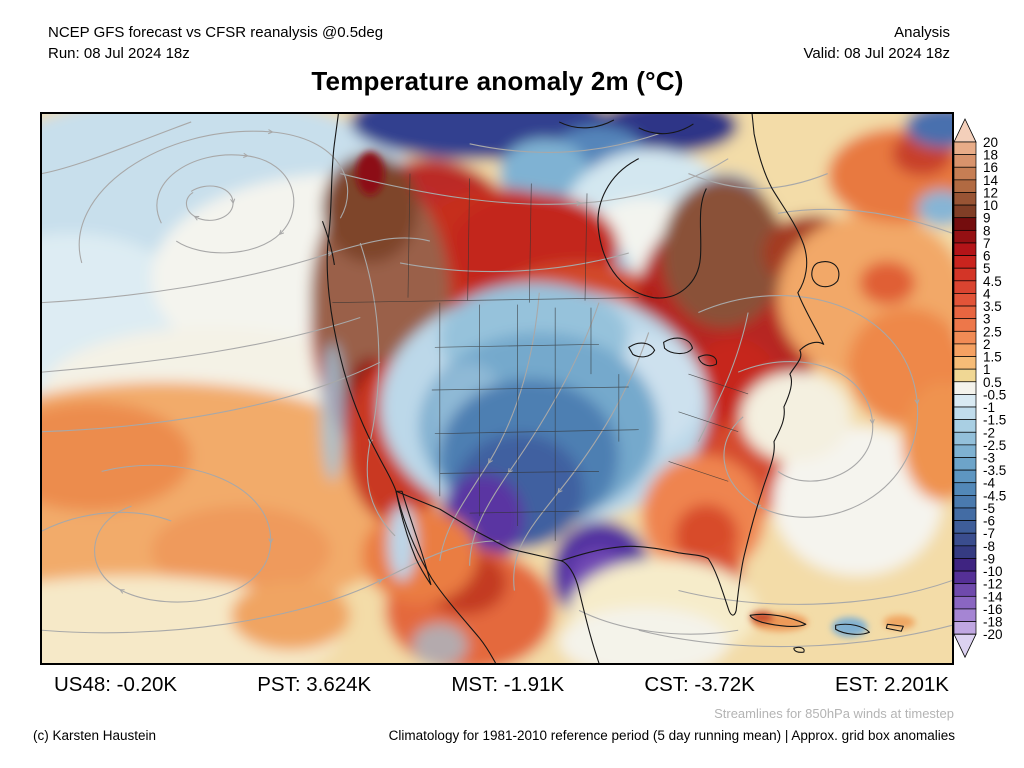 The width and height of the screenshot is (1024, 768). I want to click on colorbar-label: 2.5, so click(992, 331).